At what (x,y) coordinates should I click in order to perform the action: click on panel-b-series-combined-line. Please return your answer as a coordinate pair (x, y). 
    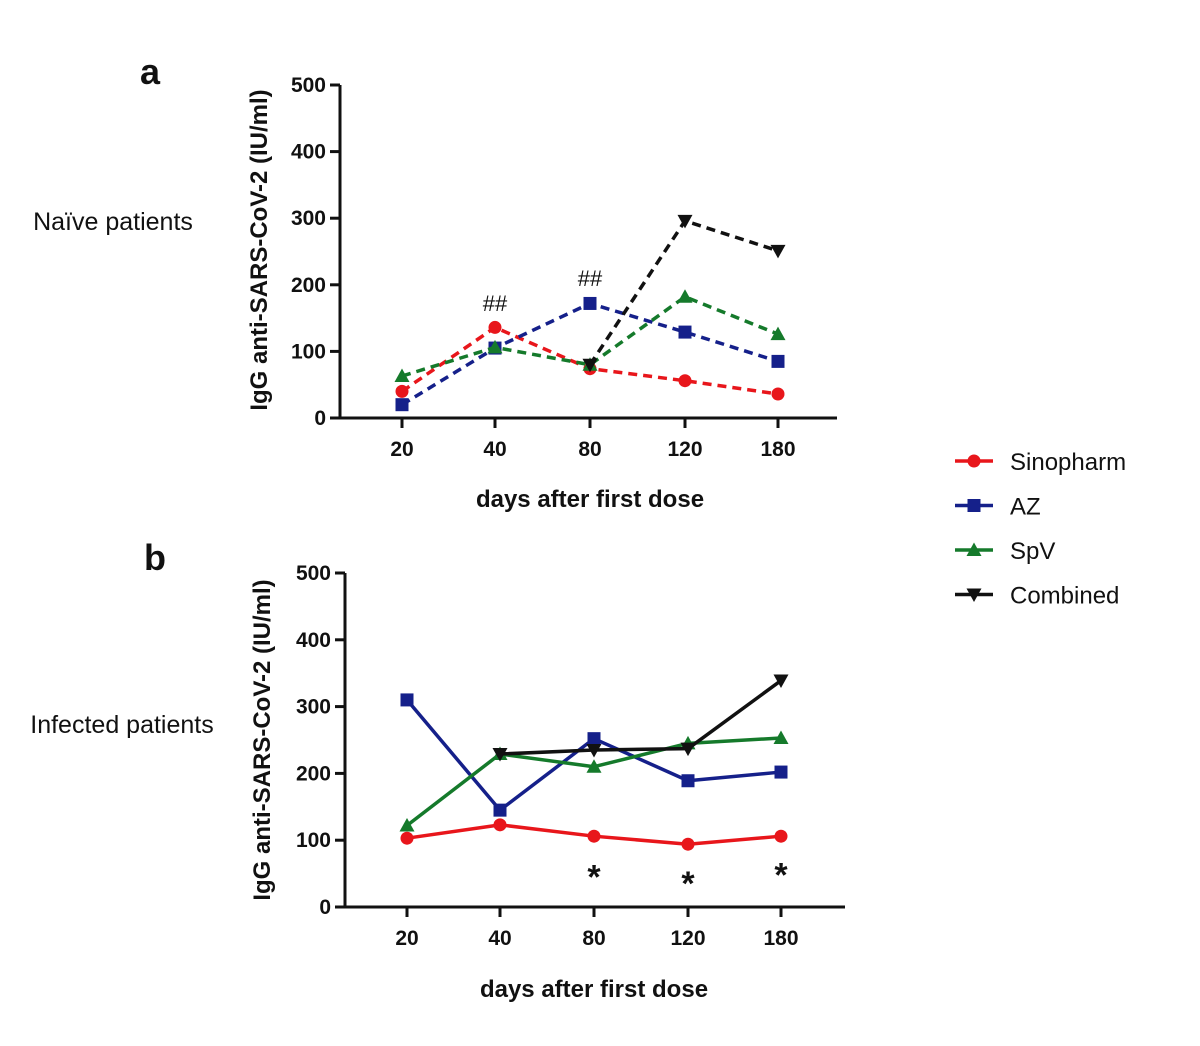
    Looking at the image, I should click on (641, 717).